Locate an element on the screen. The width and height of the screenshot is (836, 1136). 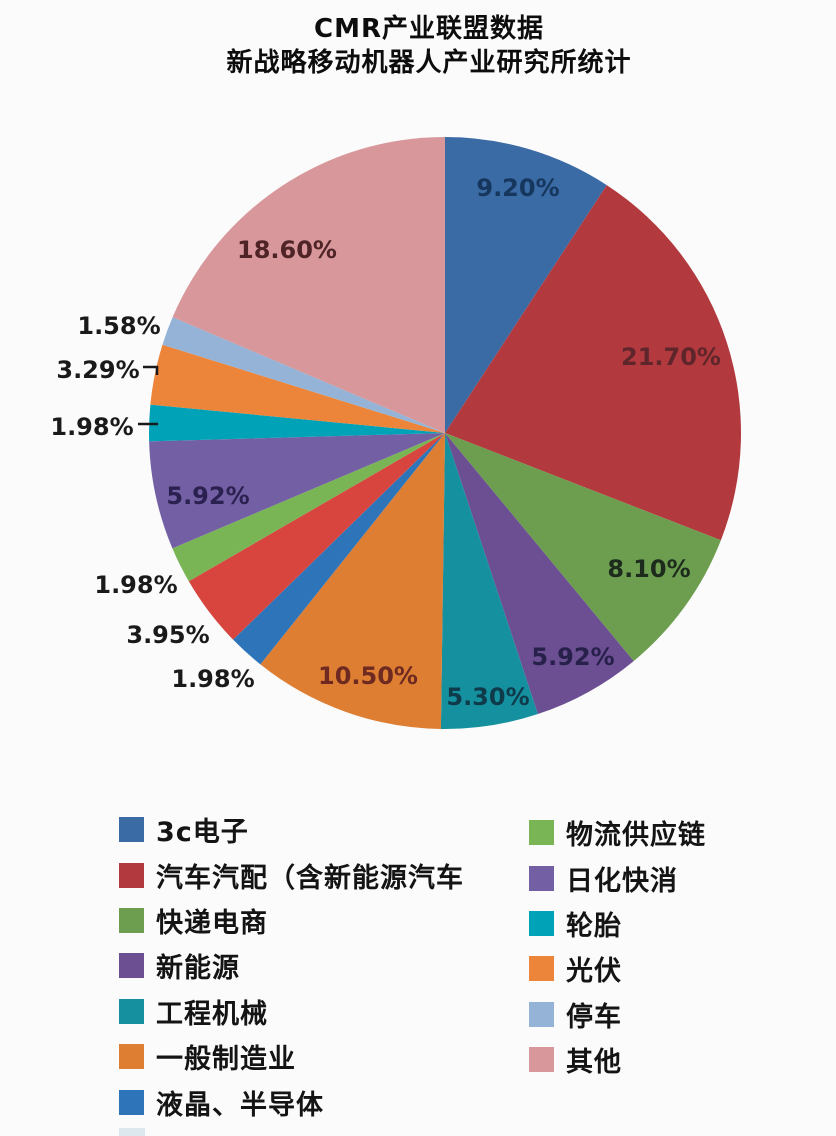
legend-item: 液晶、半导体 is located at coordinates (291, 1101).